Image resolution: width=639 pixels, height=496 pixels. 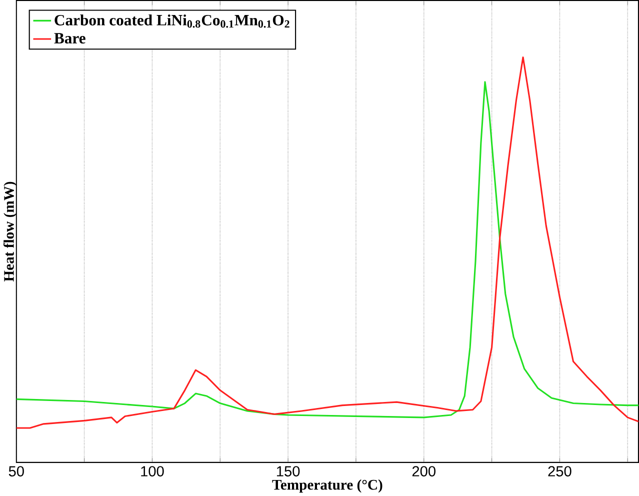 What do you see at coordinates (16, 471) in the screenshot?
I see `x-tick-label: 50` at bounding box center [16, 471].